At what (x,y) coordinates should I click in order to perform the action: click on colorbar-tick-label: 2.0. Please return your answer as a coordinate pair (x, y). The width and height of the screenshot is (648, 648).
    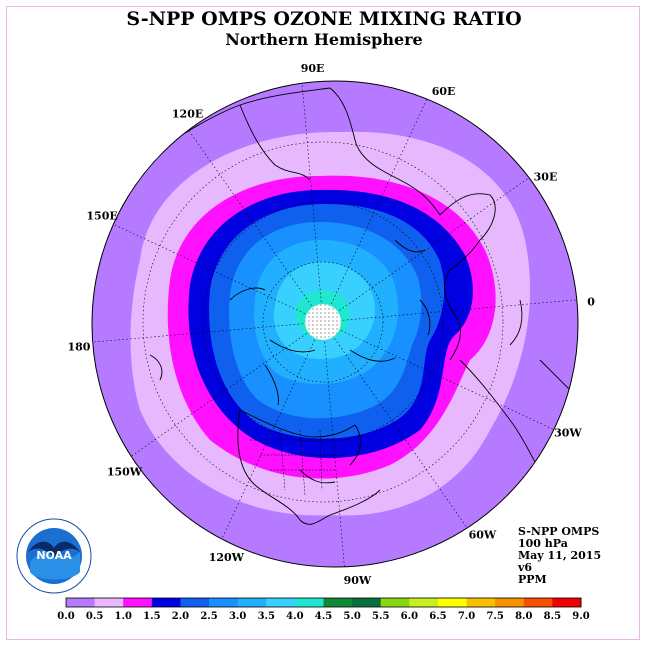
    Looking at the image, I should click on (180, 616).